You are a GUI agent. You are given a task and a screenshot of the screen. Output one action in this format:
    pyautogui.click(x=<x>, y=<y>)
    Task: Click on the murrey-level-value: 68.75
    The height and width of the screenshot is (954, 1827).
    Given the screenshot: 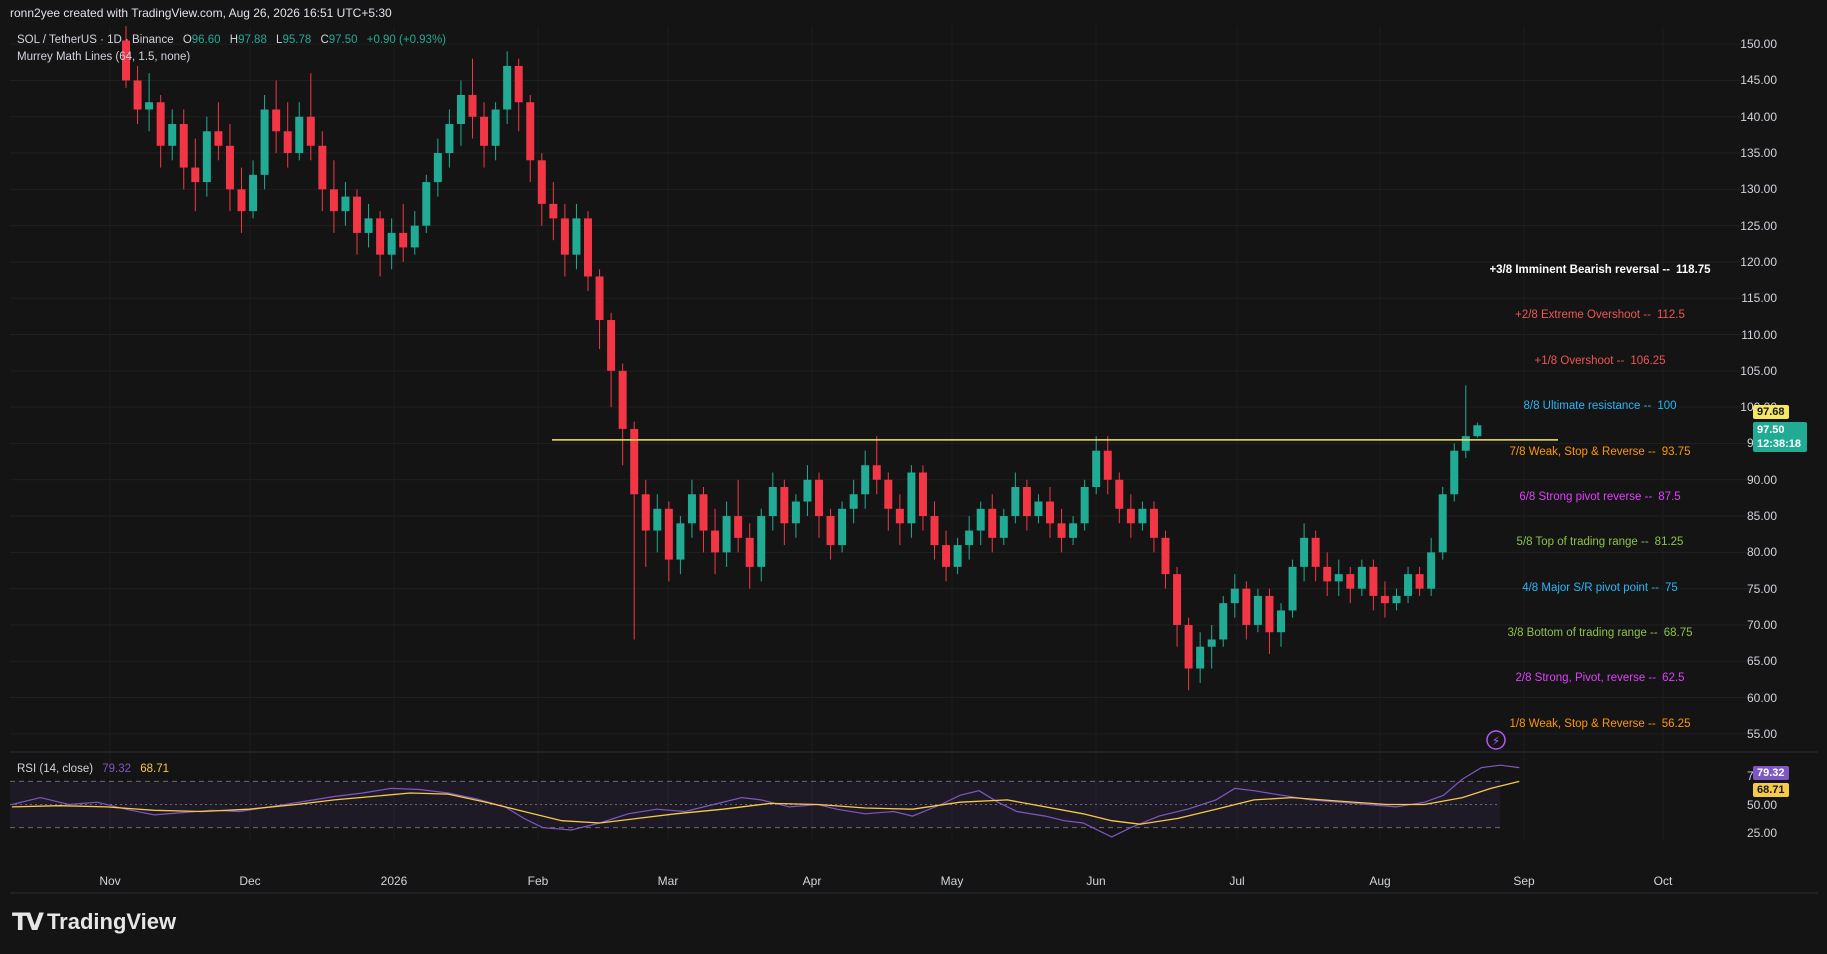 What is the action you would take?
    pyautogui.click(x=1678, y=633)
    